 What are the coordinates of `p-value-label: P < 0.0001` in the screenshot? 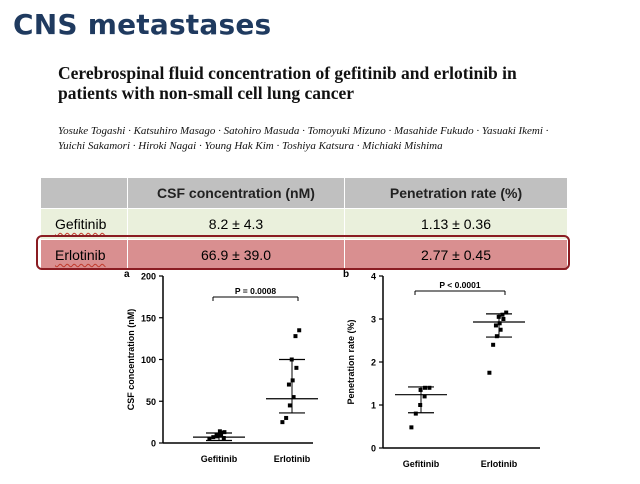 It's located at (459, 285).